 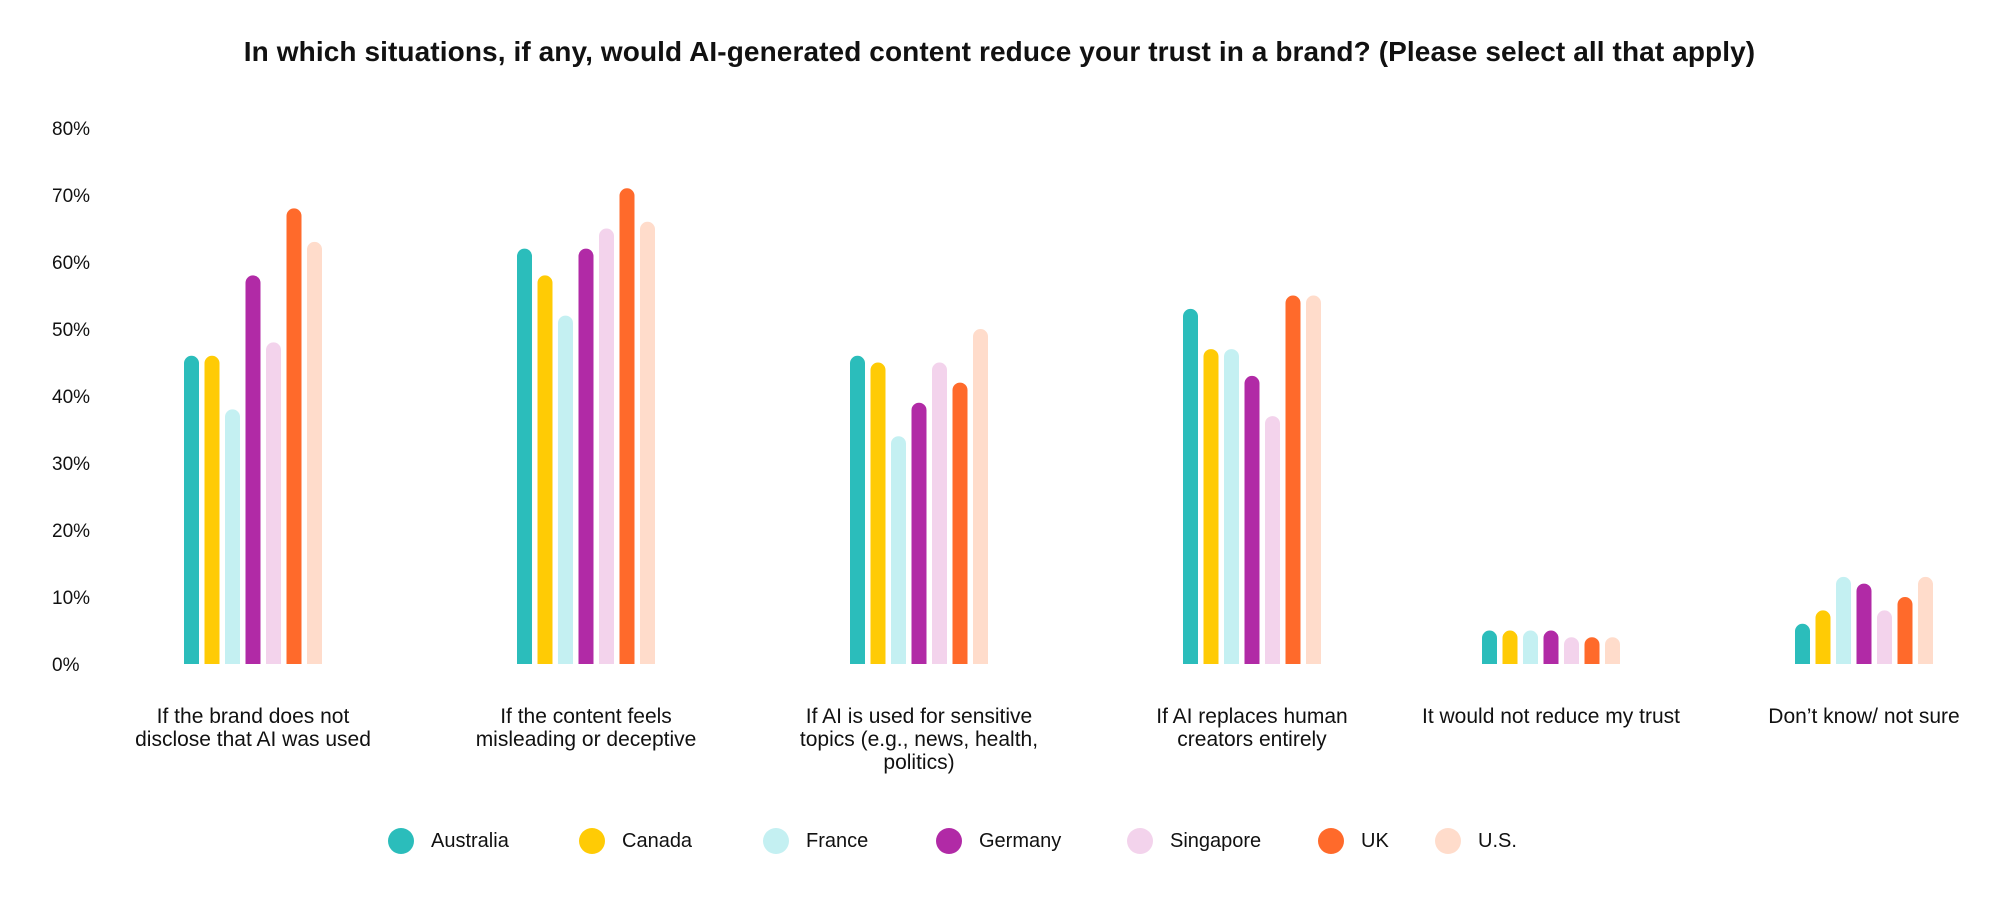 What do you see at coordinates (1905, 630) in the screenshot?
I see `bar-uk-cat6` at bounding box center [1905, 630].